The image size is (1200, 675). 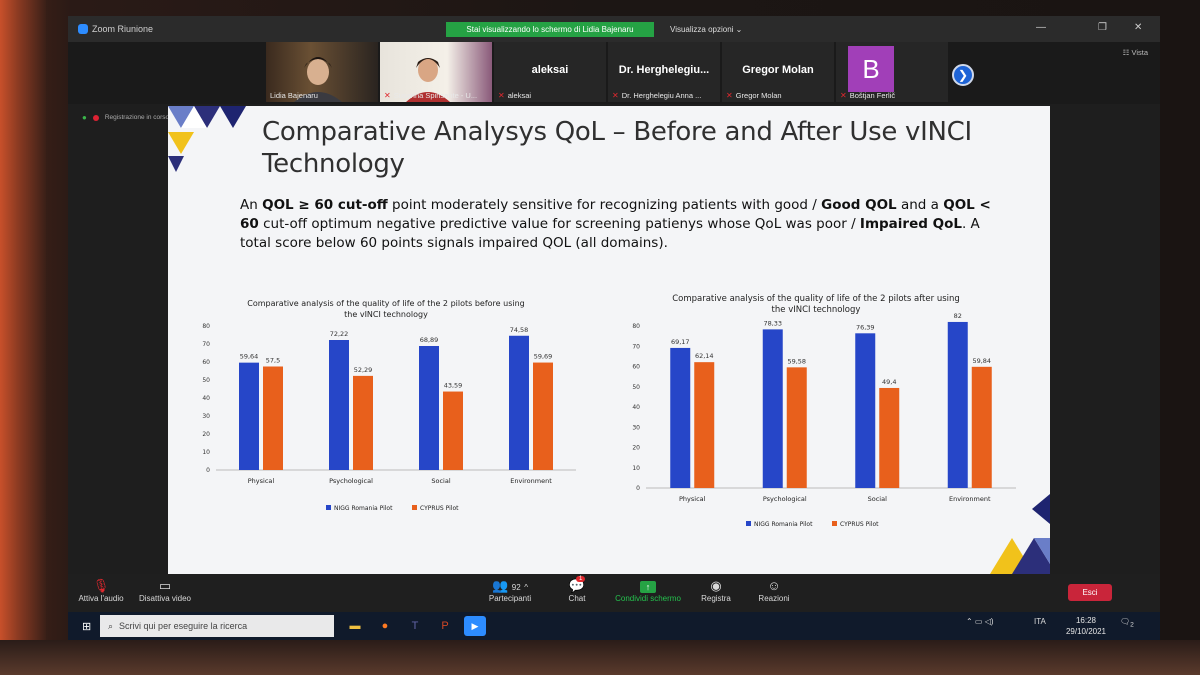 What do you see at coordinates (339, 334) in the screenshot?
I see `data-label: 72,22` at bounding box center [339, 334].